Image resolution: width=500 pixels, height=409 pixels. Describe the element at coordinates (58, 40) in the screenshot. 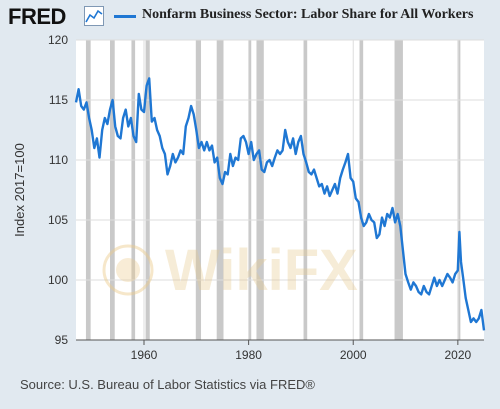

I see `y-tick-label: 120` at that location.